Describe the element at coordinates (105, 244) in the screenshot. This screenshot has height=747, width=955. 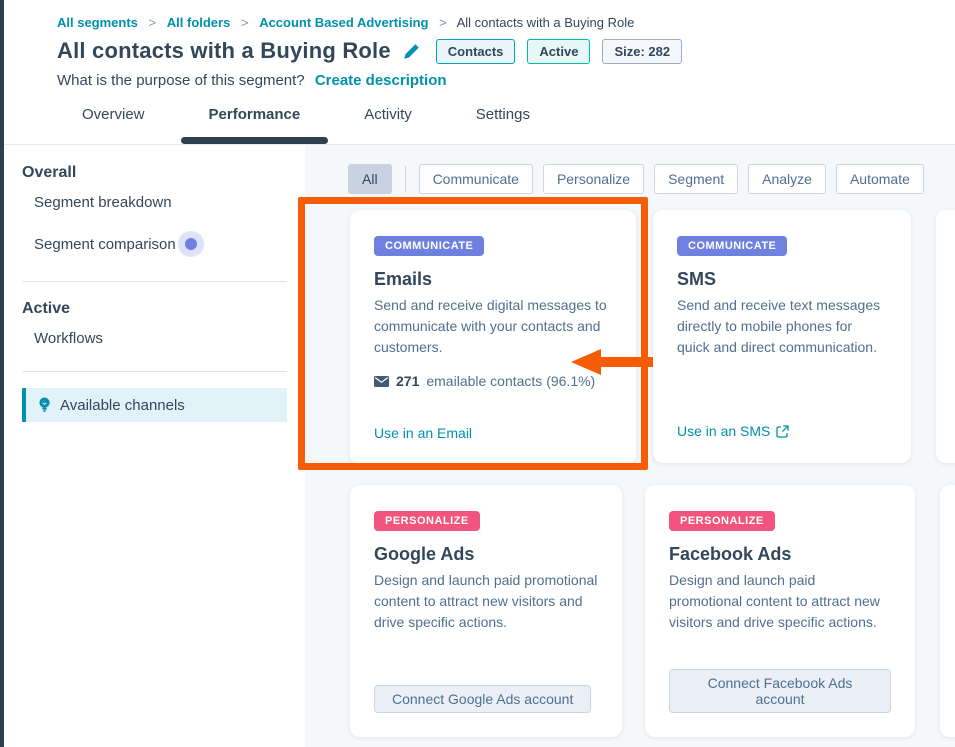
I see `sidebar-item-label: Segment comparison` at that location.